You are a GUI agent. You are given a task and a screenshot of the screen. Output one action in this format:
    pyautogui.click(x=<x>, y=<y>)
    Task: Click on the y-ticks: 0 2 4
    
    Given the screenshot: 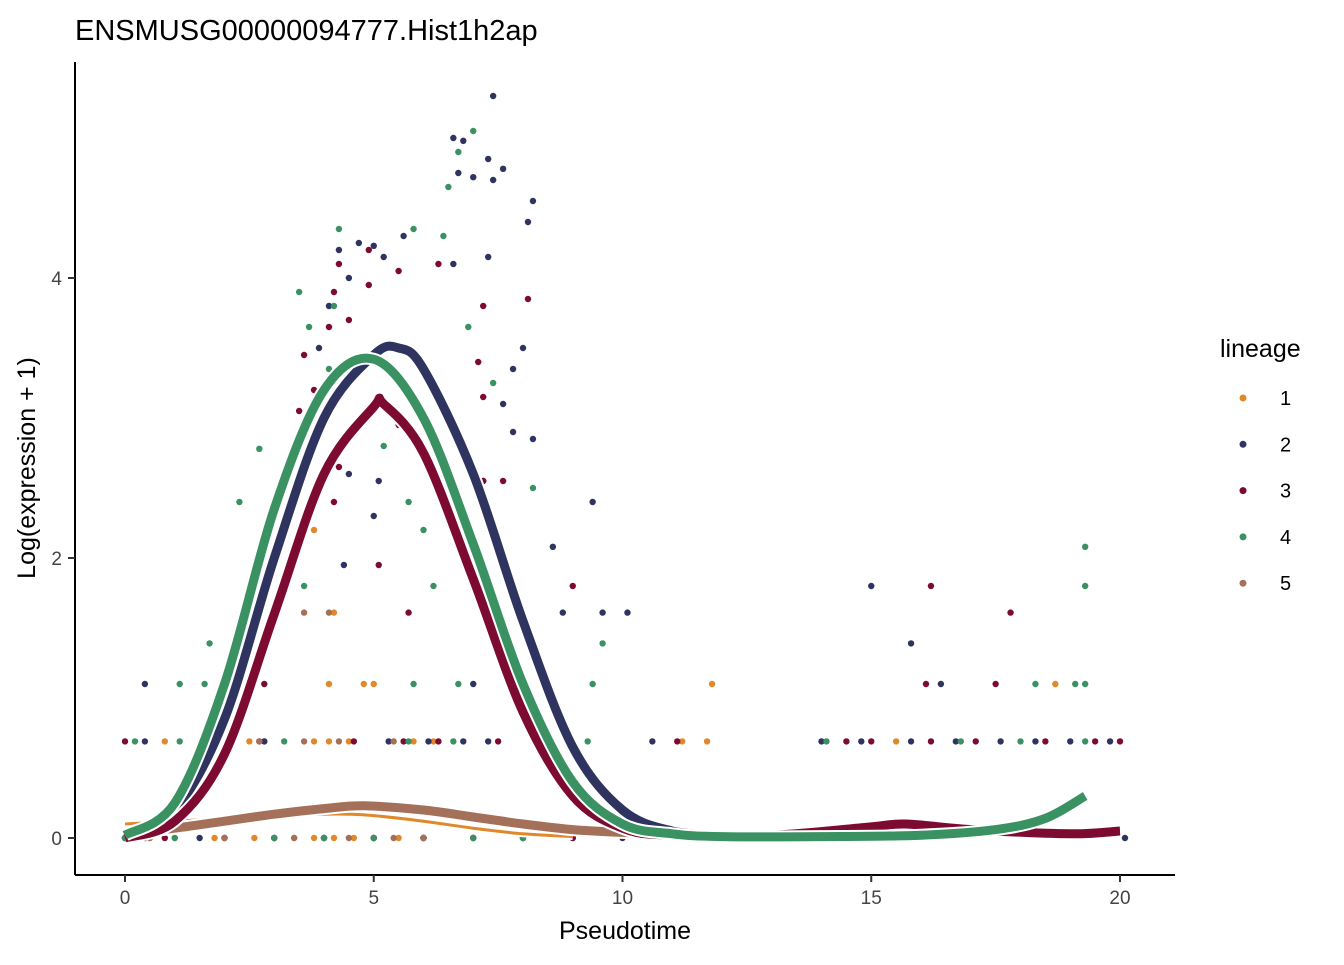 What is the action you would take?
    pyautogui.click(x=63, y=559)
    